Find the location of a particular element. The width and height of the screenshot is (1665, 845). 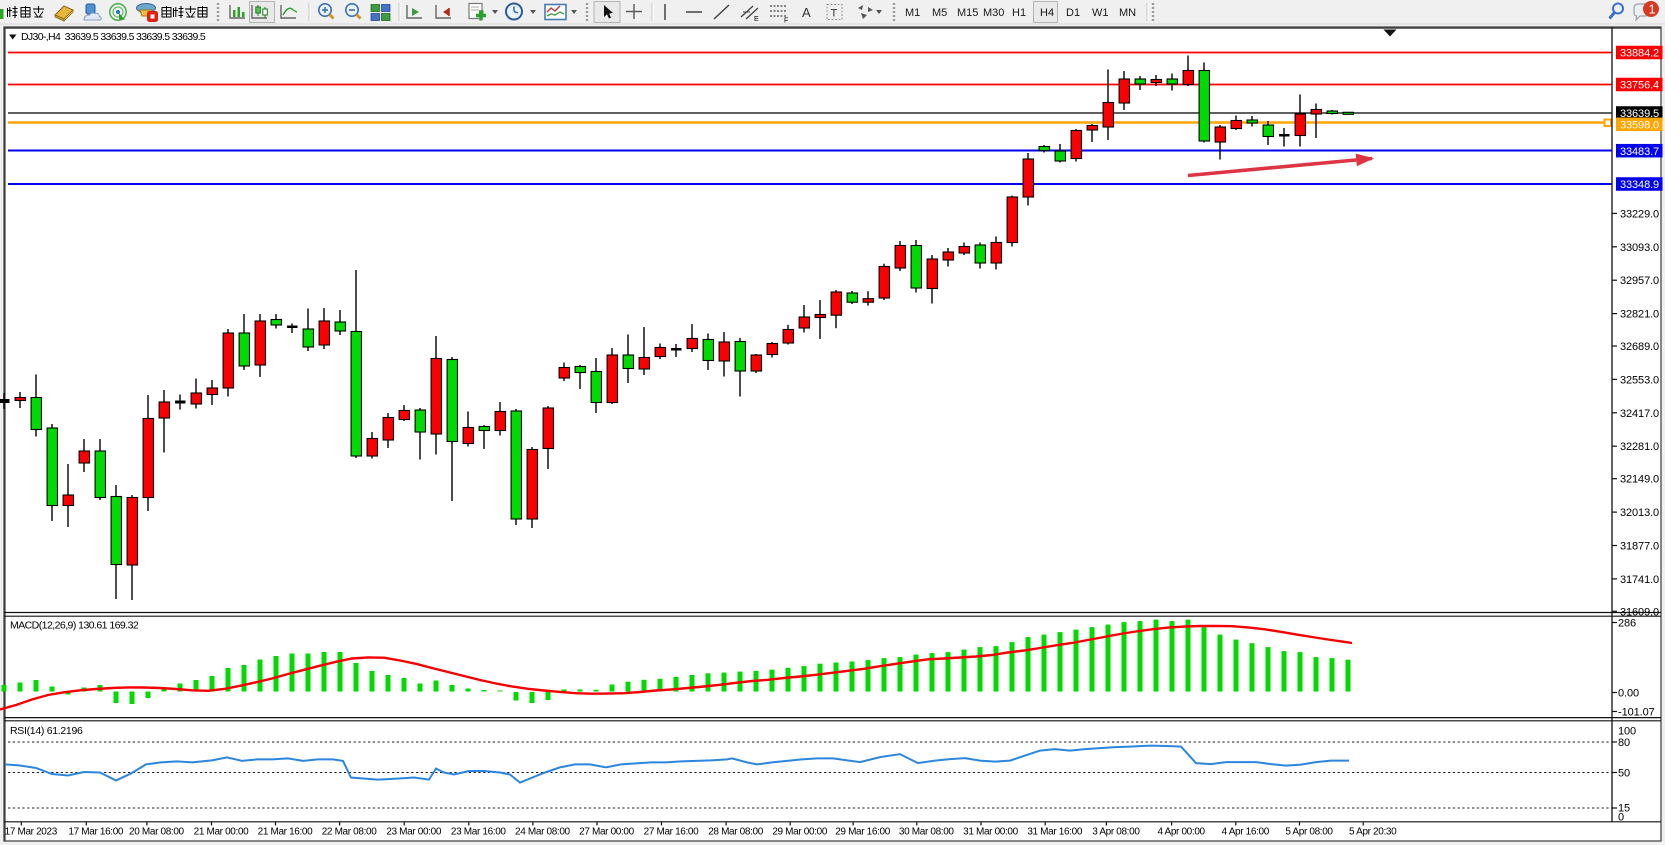

svg-text: 32821.0 is located at coordinates (1639, 315).